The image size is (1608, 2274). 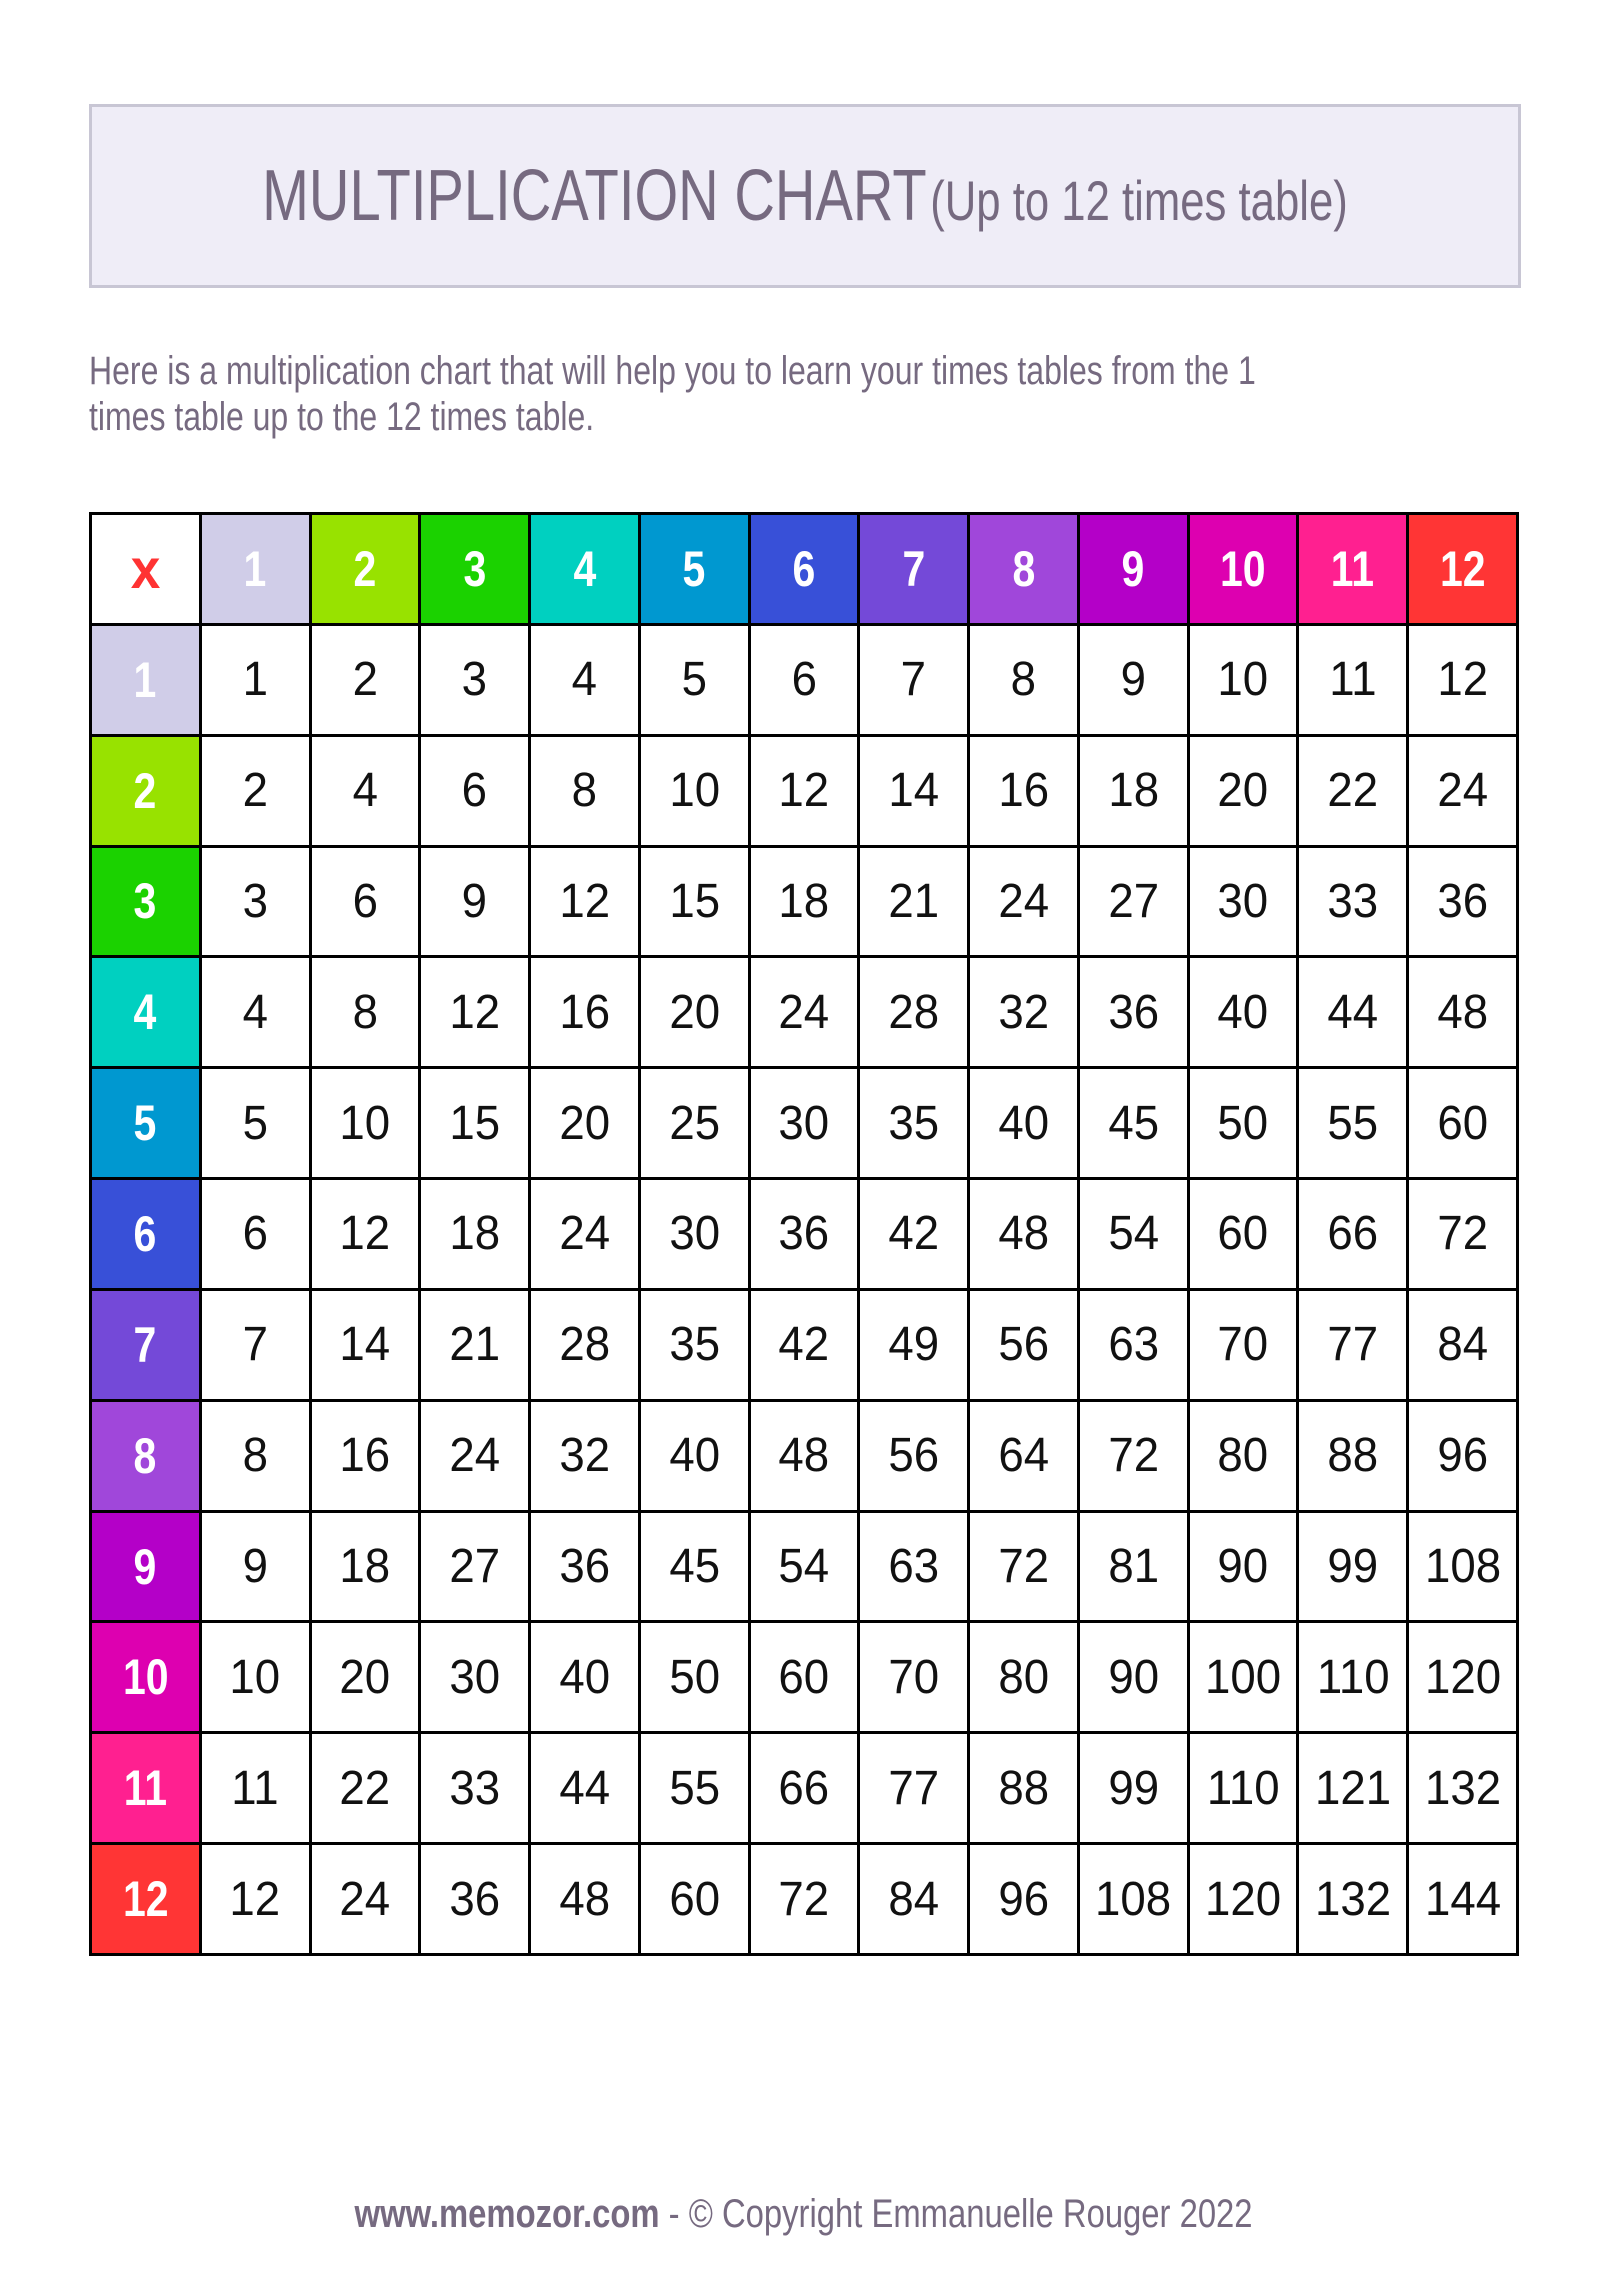 What do you see at coordinates (914, 791) in the screenshot?
I see `product-cell-label: 14` at bounding box center [914, 791].